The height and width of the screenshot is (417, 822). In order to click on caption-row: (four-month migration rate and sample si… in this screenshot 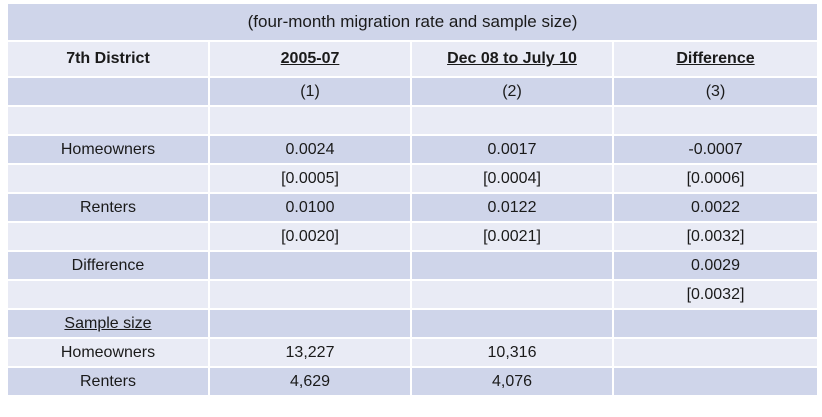, I will do `click(412, 23)`.